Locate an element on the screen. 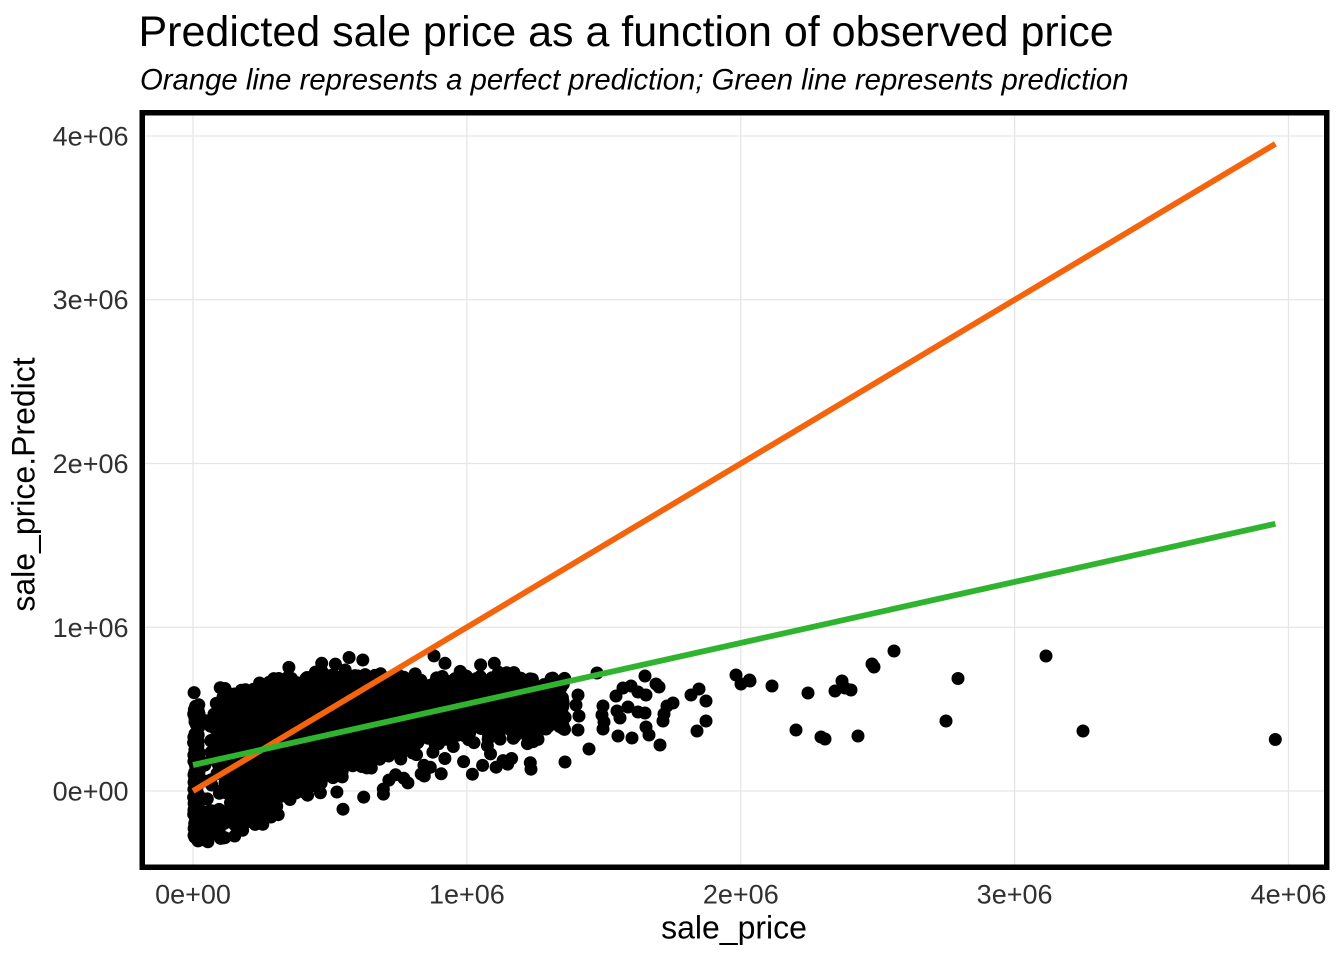  svg-text: sale_price.Predict is located at coordinates (23, 484).